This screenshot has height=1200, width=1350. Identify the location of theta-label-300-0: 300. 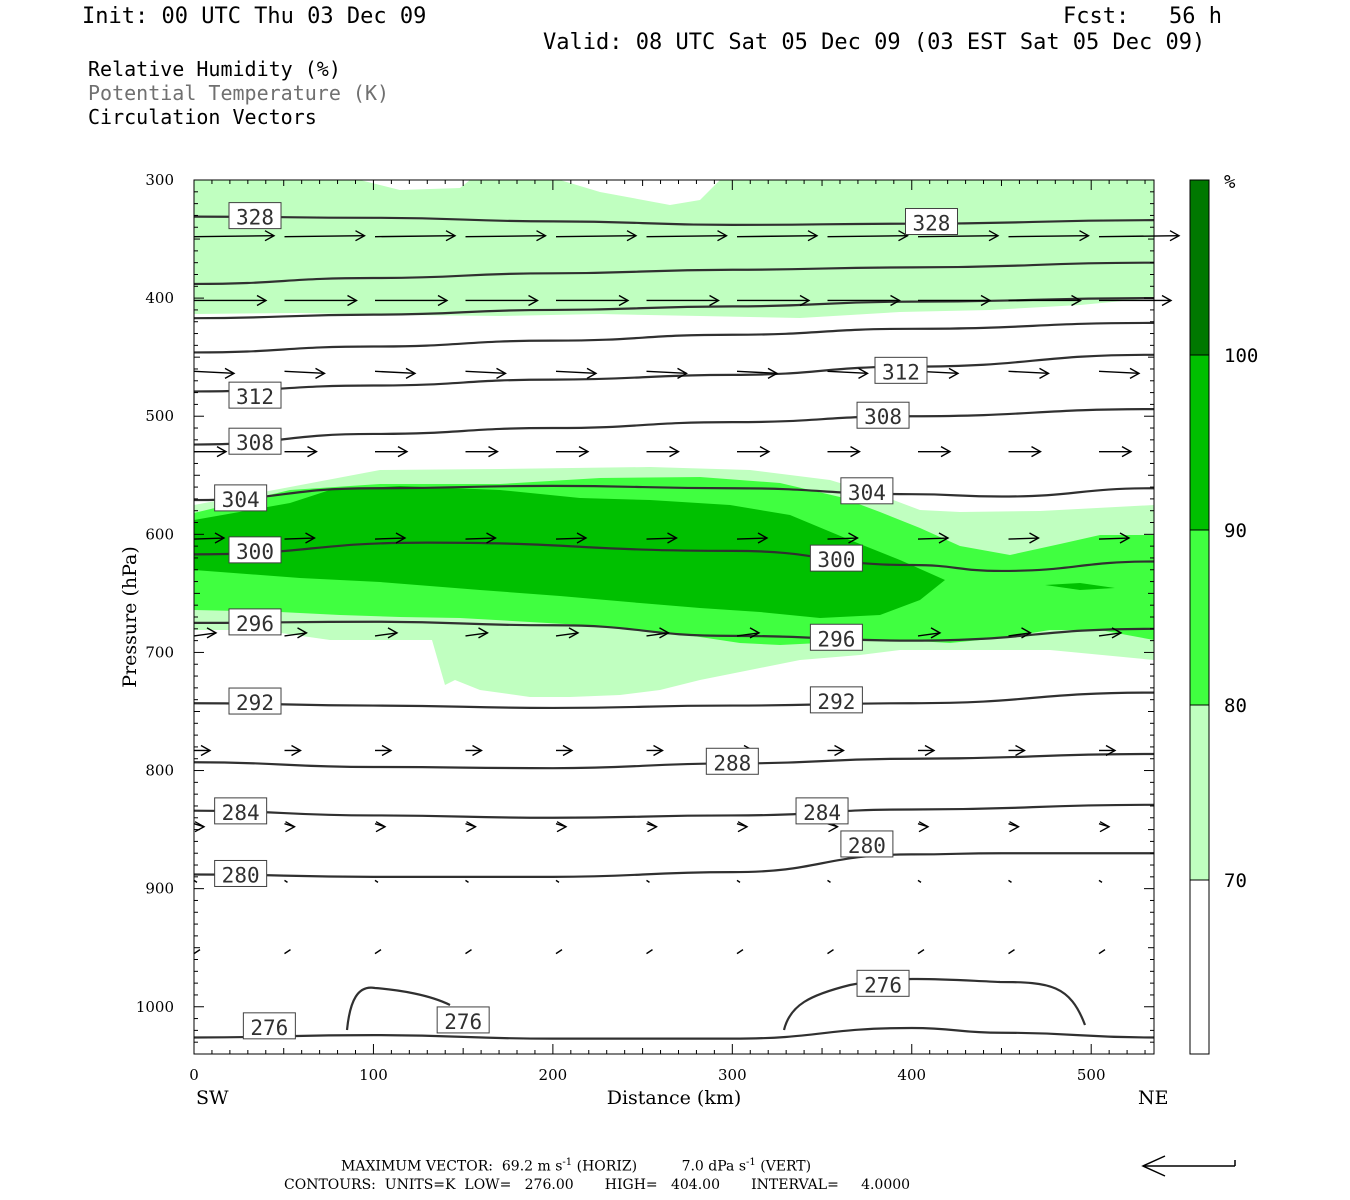
(255, 550).